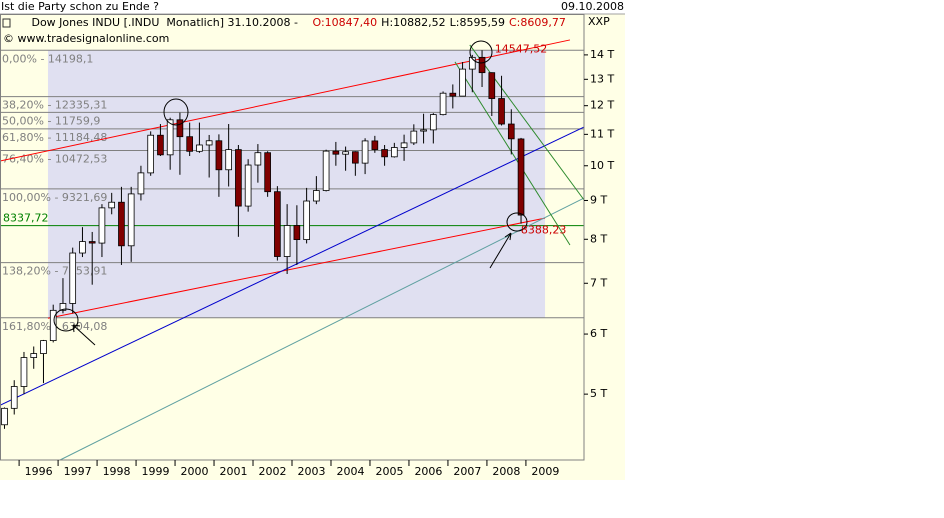 The image size is (944, 518). What do you see at coordinates (598, 393) in the screenshot?
I see `y-tick-label: 5 T` at bounding box center [598, 393].